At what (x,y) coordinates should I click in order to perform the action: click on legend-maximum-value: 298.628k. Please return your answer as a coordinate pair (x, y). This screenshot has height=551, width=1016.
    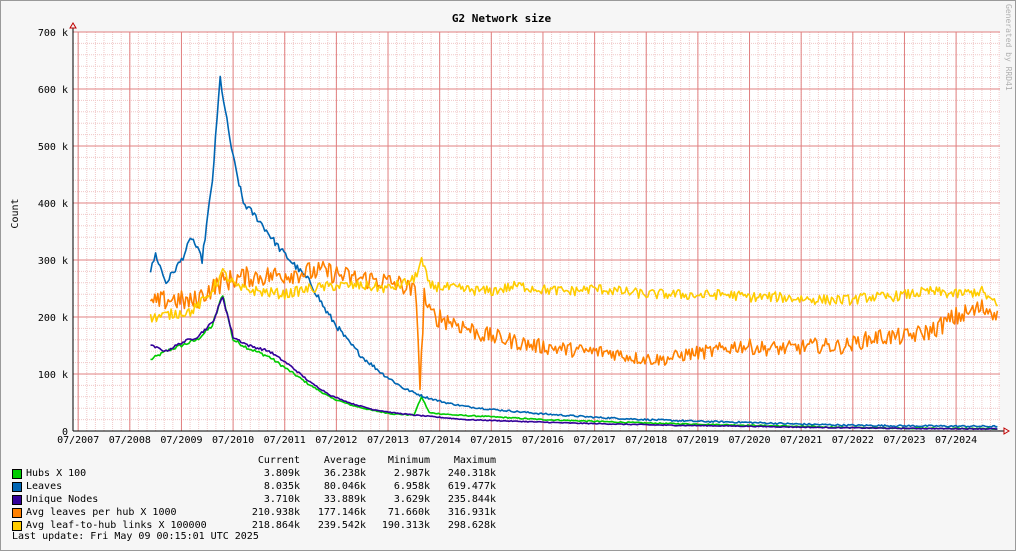
    Looking at the image, I should click on (471, 525).